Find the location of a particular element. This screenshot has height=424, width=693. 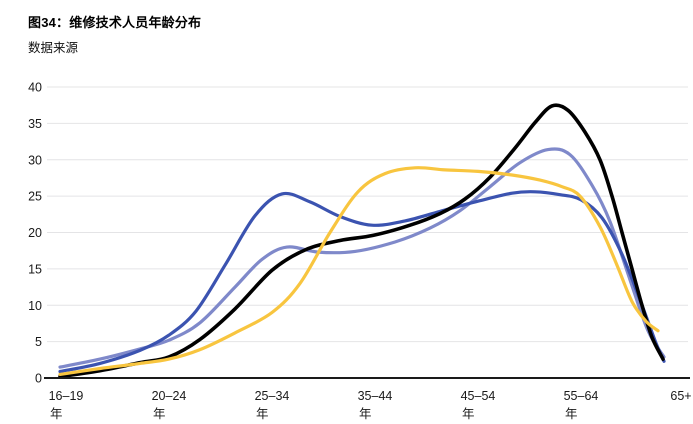

y-tick-label-15: 15 is located at coordinates (35, 269).